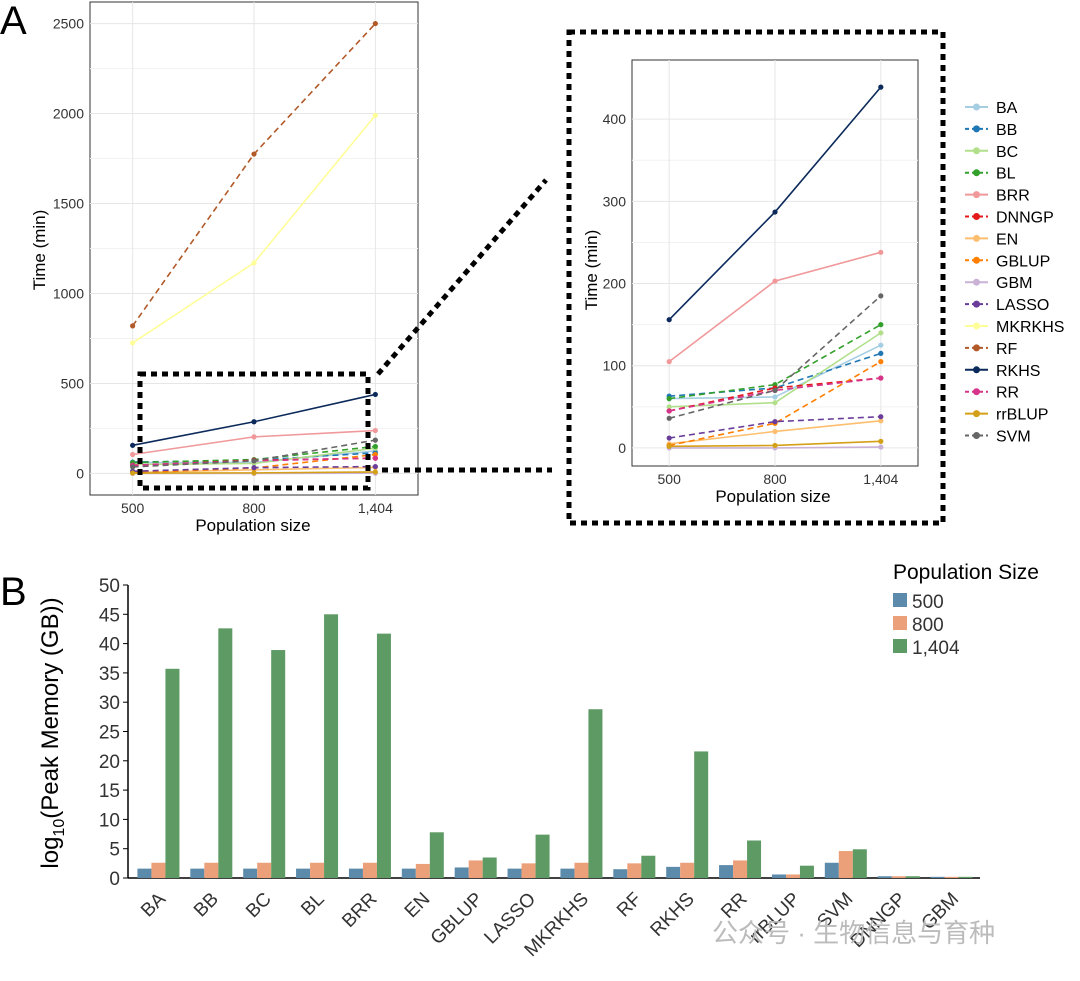  I want to click on legend-a-dot-rf, so click(976, 347).